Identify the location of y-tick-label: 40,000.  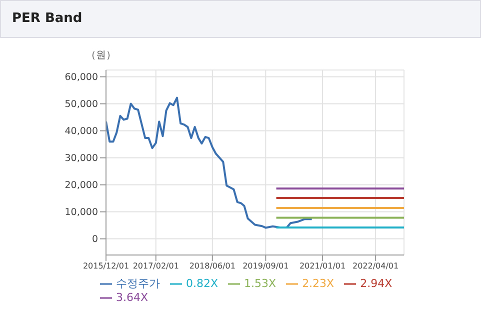
(81, 132).